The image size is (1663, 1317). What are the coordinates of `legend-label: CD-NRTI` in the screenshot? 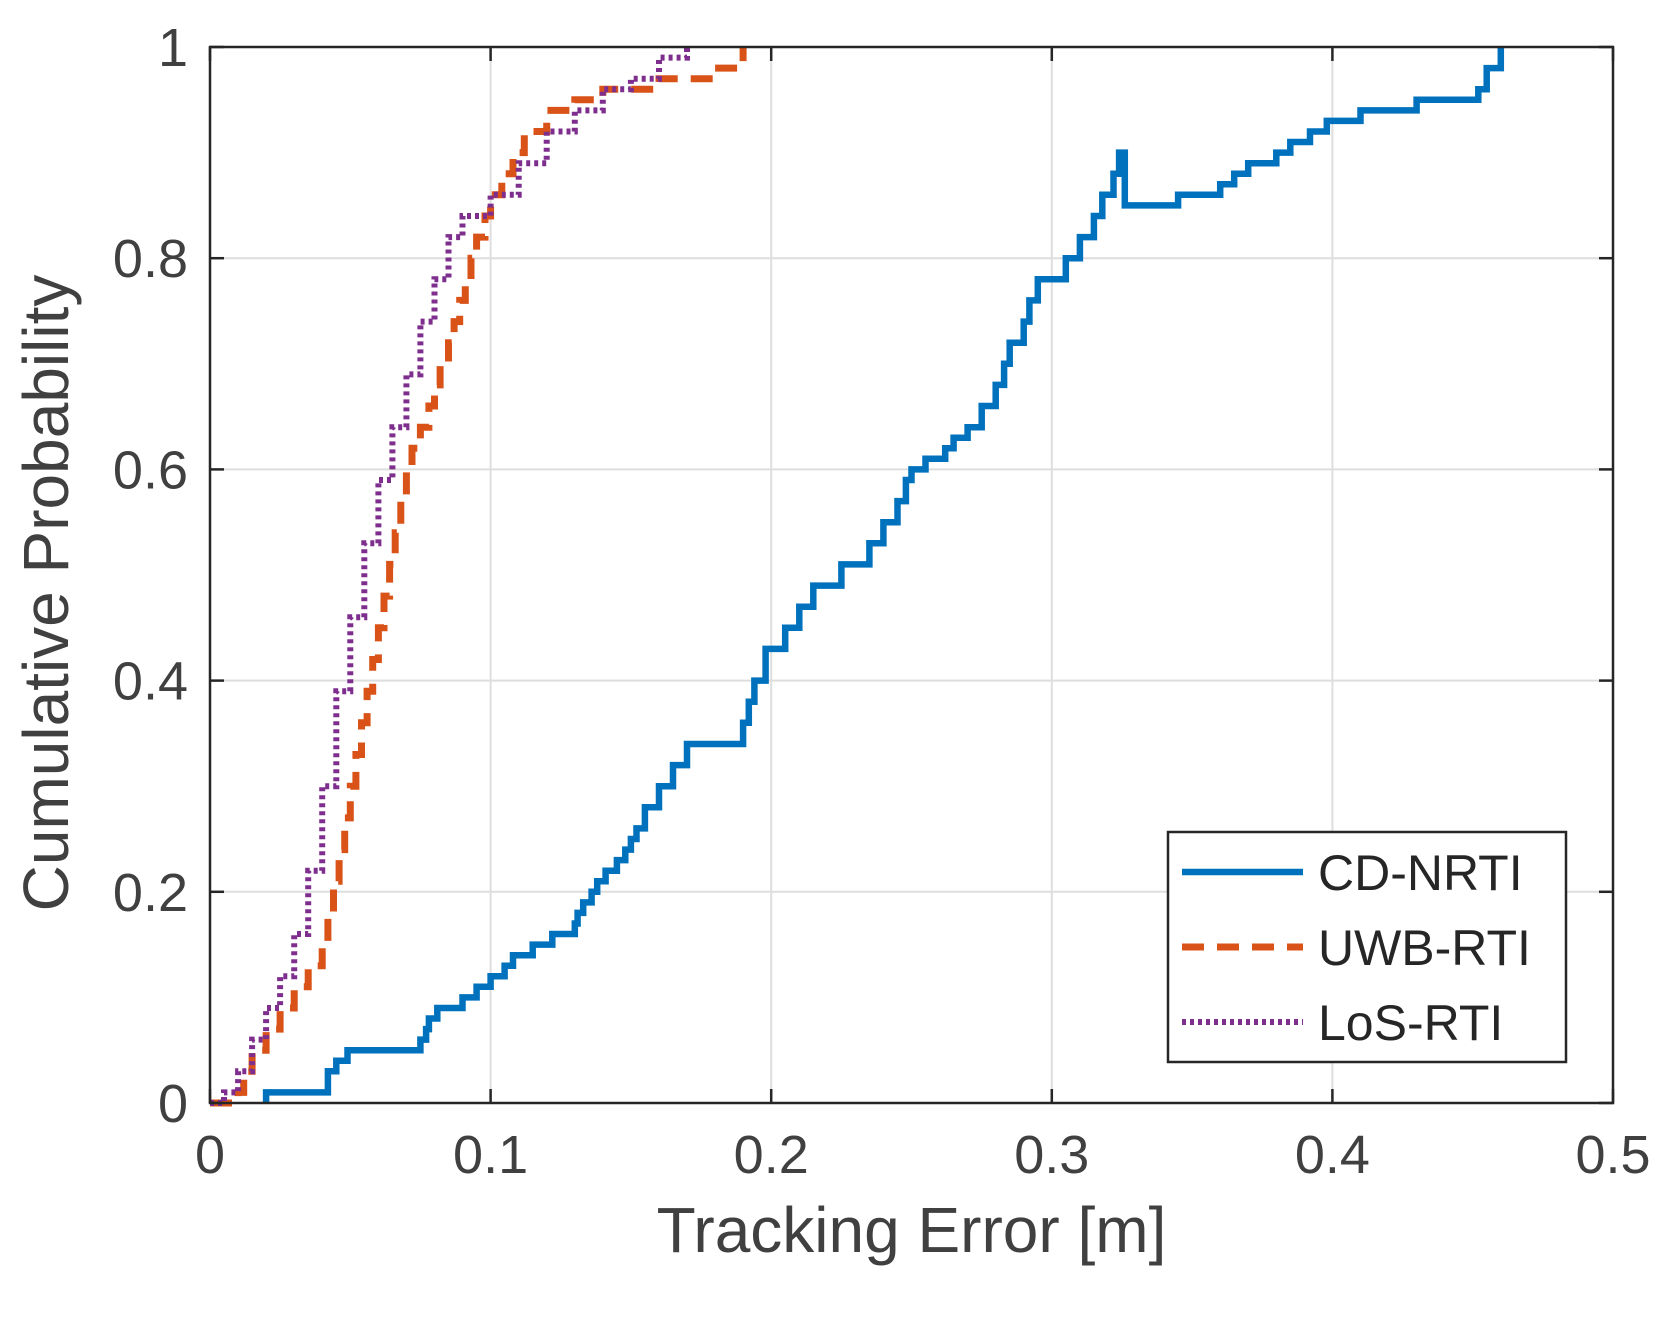 It's located at (1420, 873).